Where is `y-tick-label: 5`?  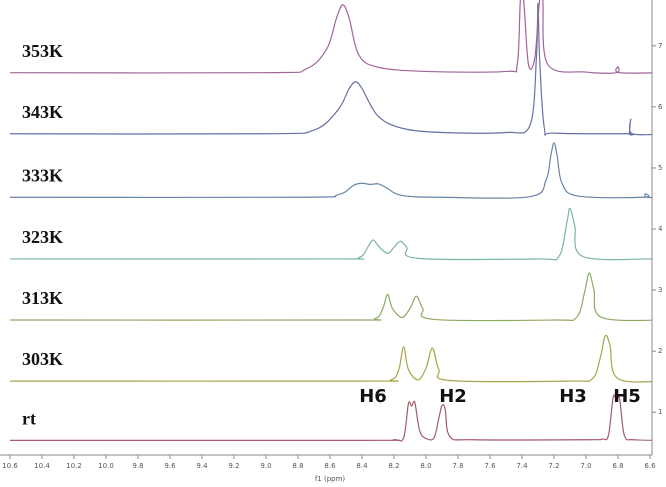
y-tick-label: 5 is located at coordinates (660, 168).